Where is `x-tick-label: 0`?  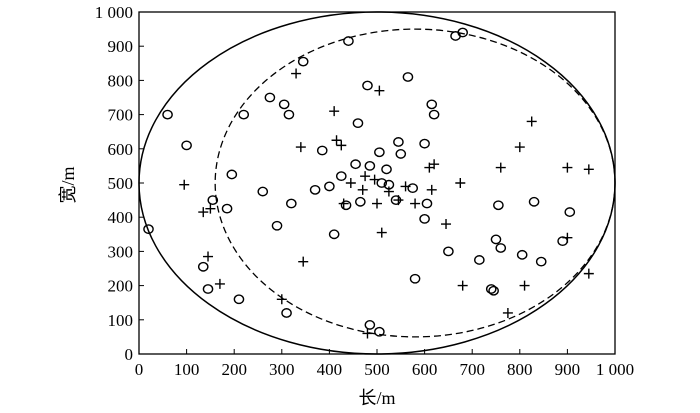 x-tick-label: 0 is located at coordinates (139, 369).